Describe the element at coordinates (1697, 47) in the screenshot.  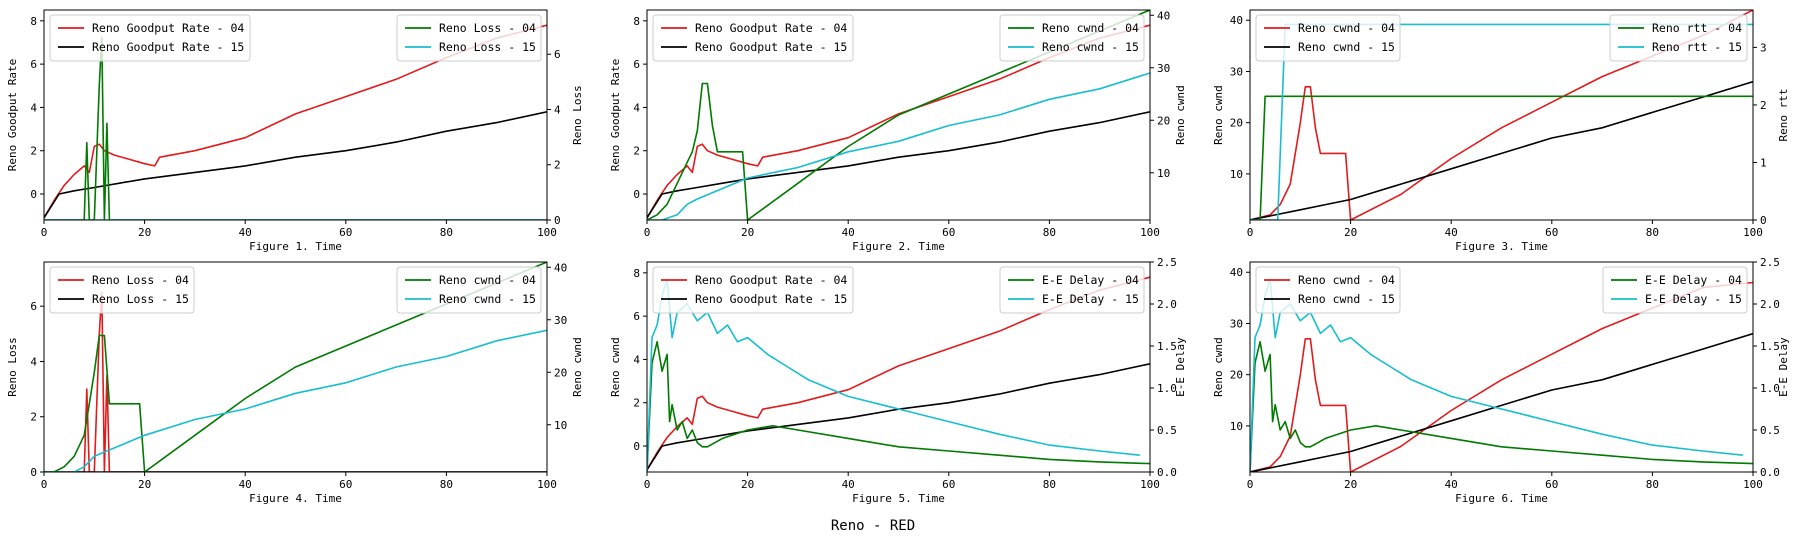
I see `legend-label: Reno rtt - 15` at that location.